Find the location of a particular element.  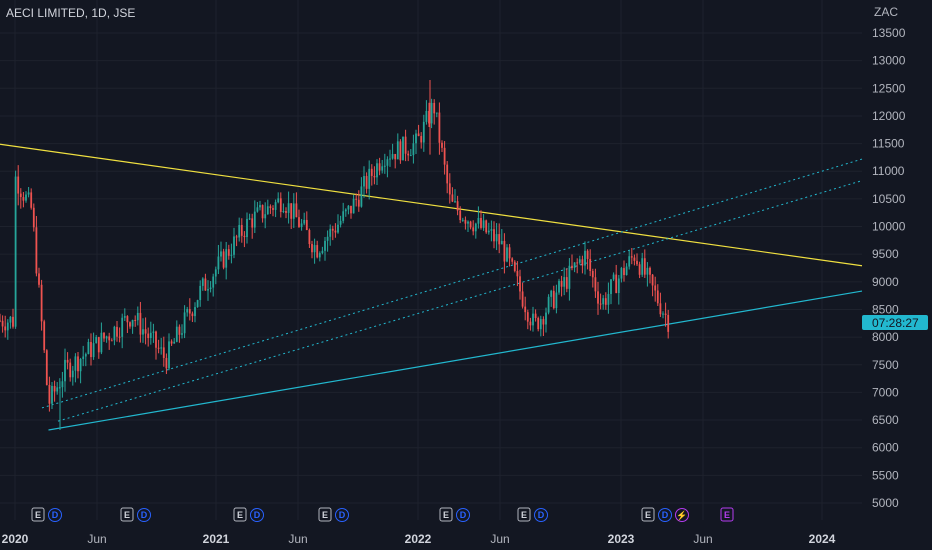

price-tick-label: 7000 is located at coordinates (885, 392).